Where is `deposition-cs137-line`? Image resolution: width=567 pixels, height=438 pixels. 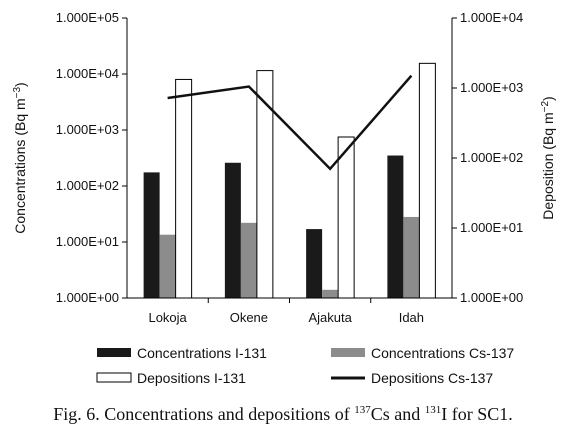
deposition-cs137-line is located at coordinates (290, 122).